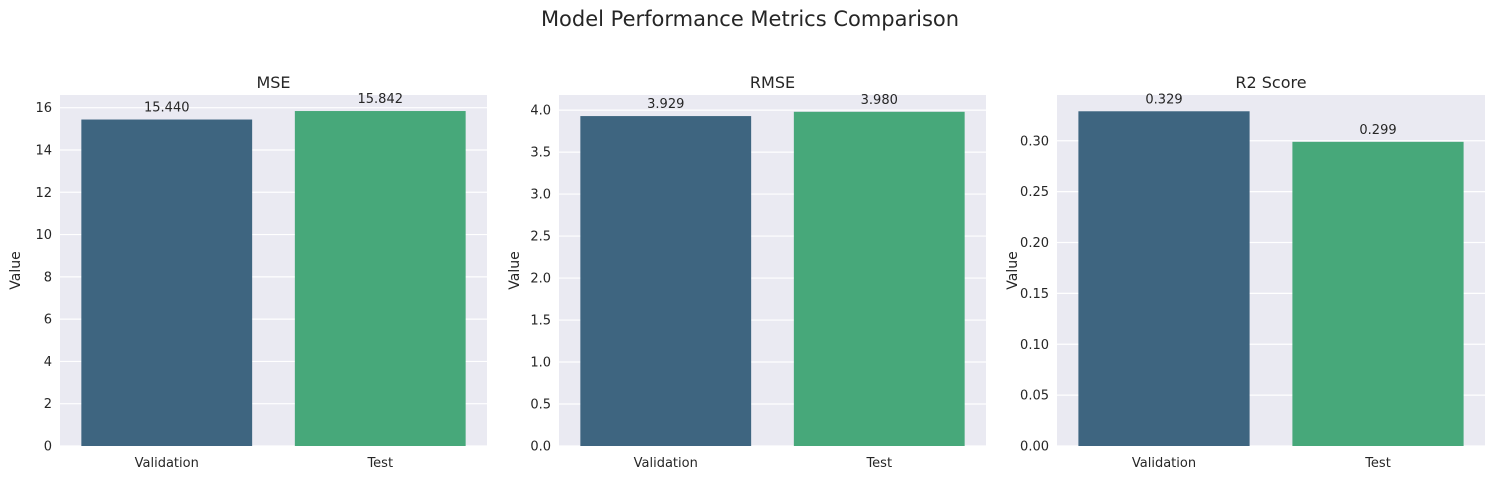 Image resolution: width=1500 pixels, height=500 pixels. Describe the element at coordinates (1163, 99) in the screenshot. I see `bar-value-label: 0.329` at that location.